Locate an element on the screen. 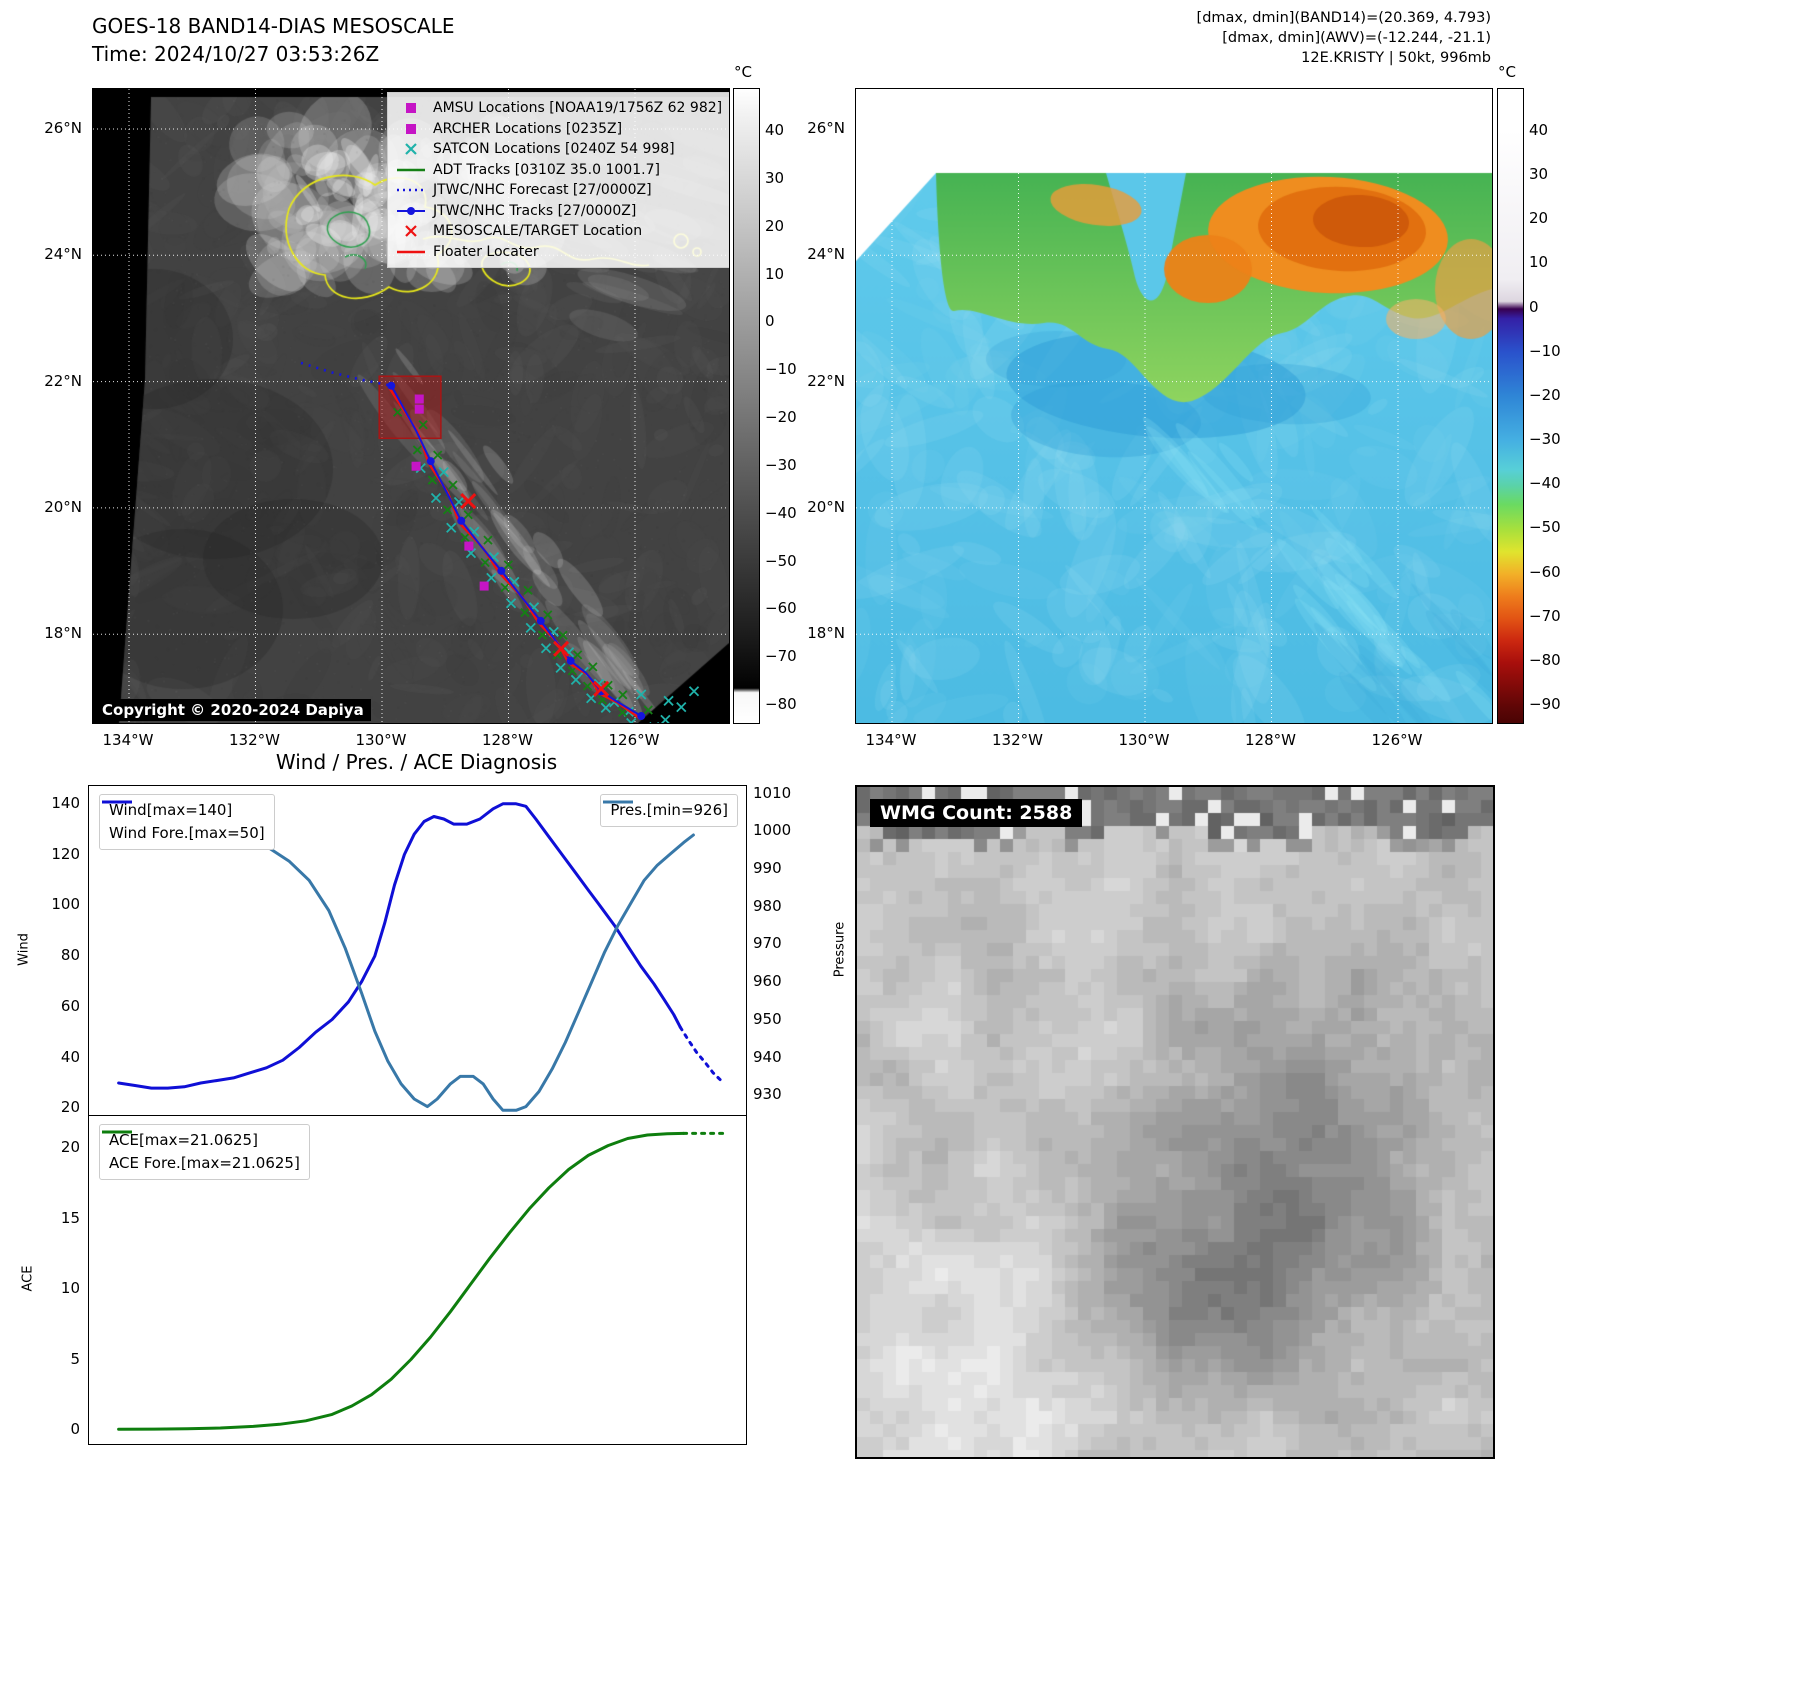 The width and height of the screenshot is (1797, 1690). wind-tick-label: 100 is located at coordinates (65, 904).